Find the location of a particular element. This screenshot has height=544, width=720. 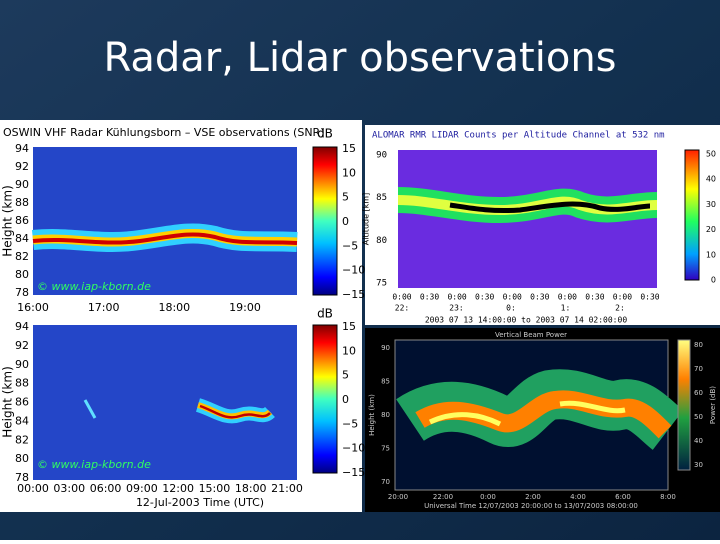

x-tick-label: 06:00 is located at coordinates (106, 488).